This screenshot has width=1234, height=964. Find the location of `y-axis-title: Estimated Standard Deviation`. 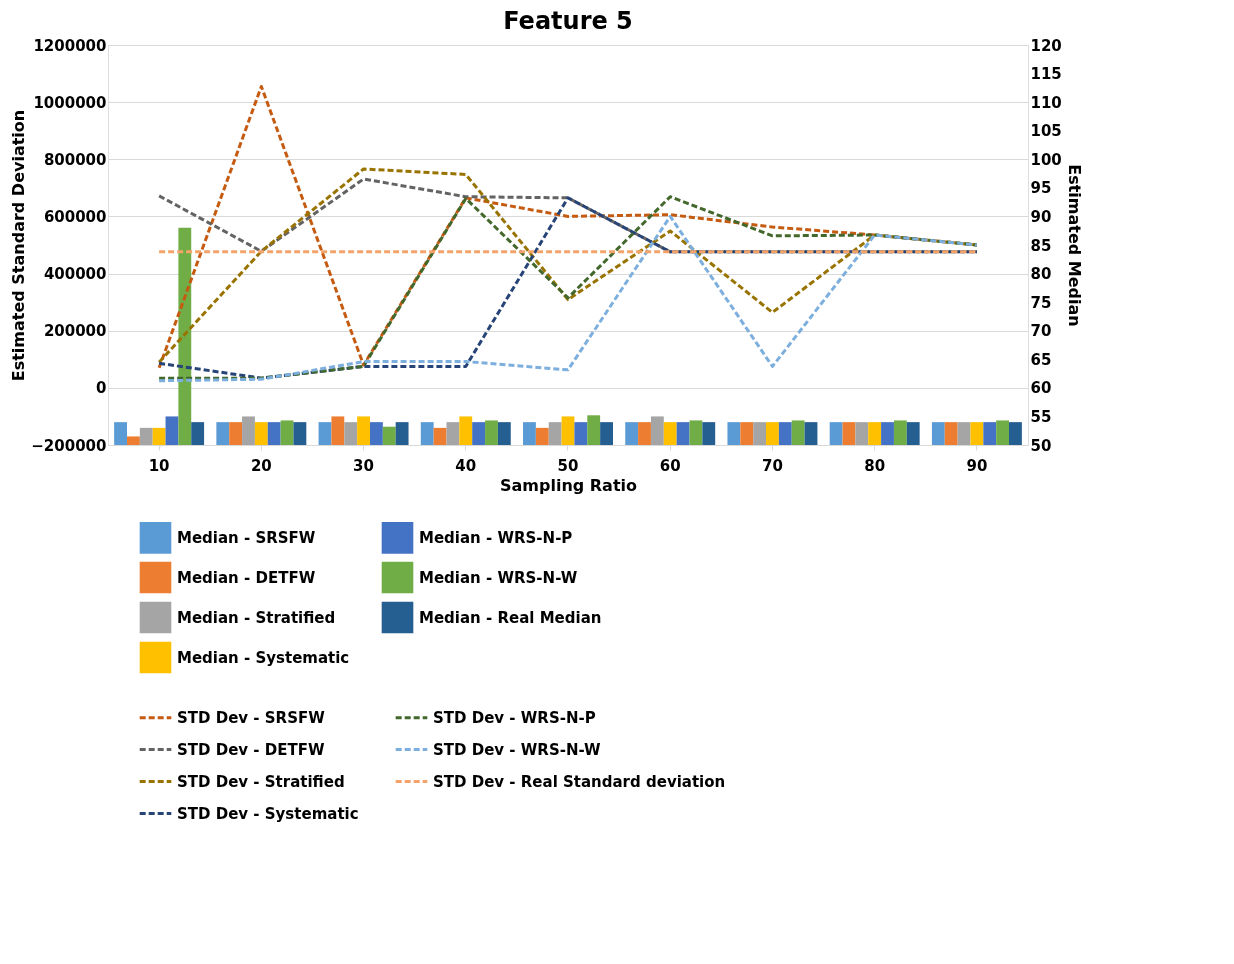

y-axis-title: Estimated Standard Deviation is located at coordinates (19, 245).